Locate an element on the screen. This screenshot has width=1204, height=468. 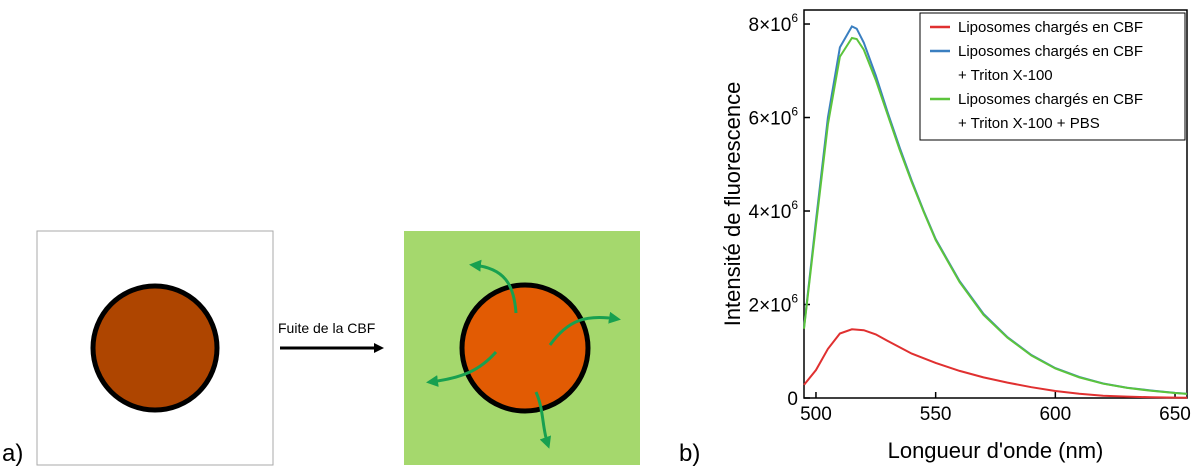
legend-label-2: + Triton X-100 is located at coordinates (1005, 75).